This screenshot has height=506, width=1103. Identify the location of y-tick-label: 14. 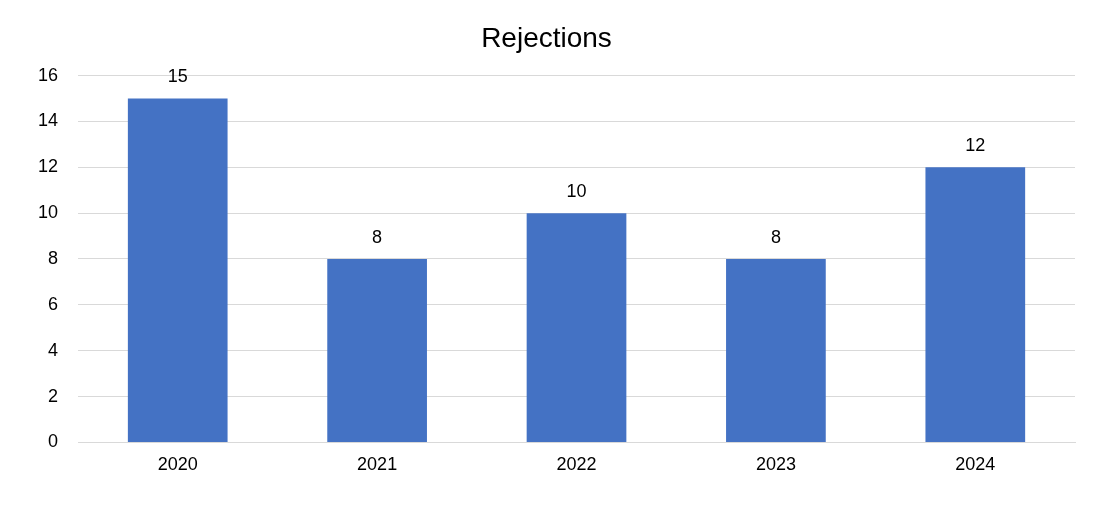
(48, 120).